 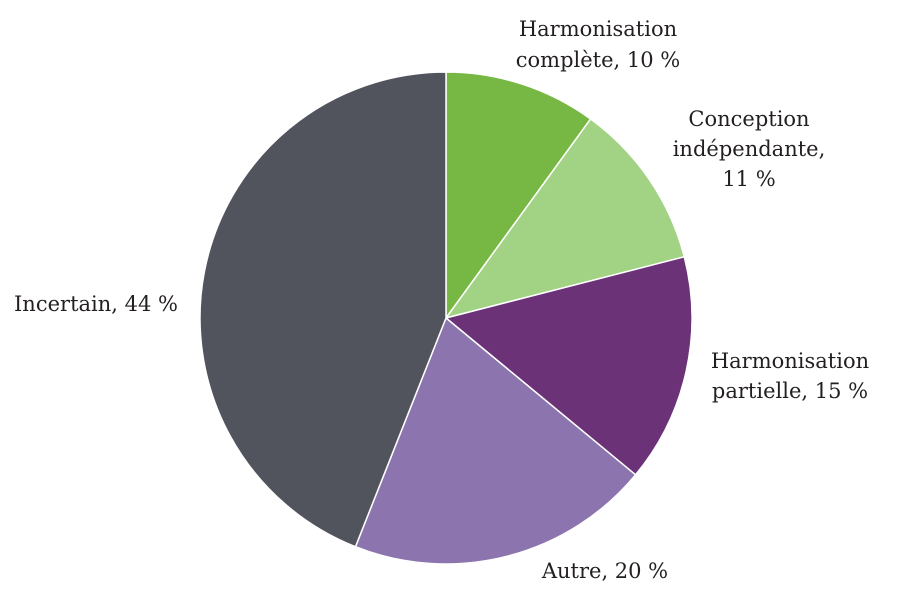 I want to click on slice-label-3: Autre, 20 %, so click(x=604, y=571).